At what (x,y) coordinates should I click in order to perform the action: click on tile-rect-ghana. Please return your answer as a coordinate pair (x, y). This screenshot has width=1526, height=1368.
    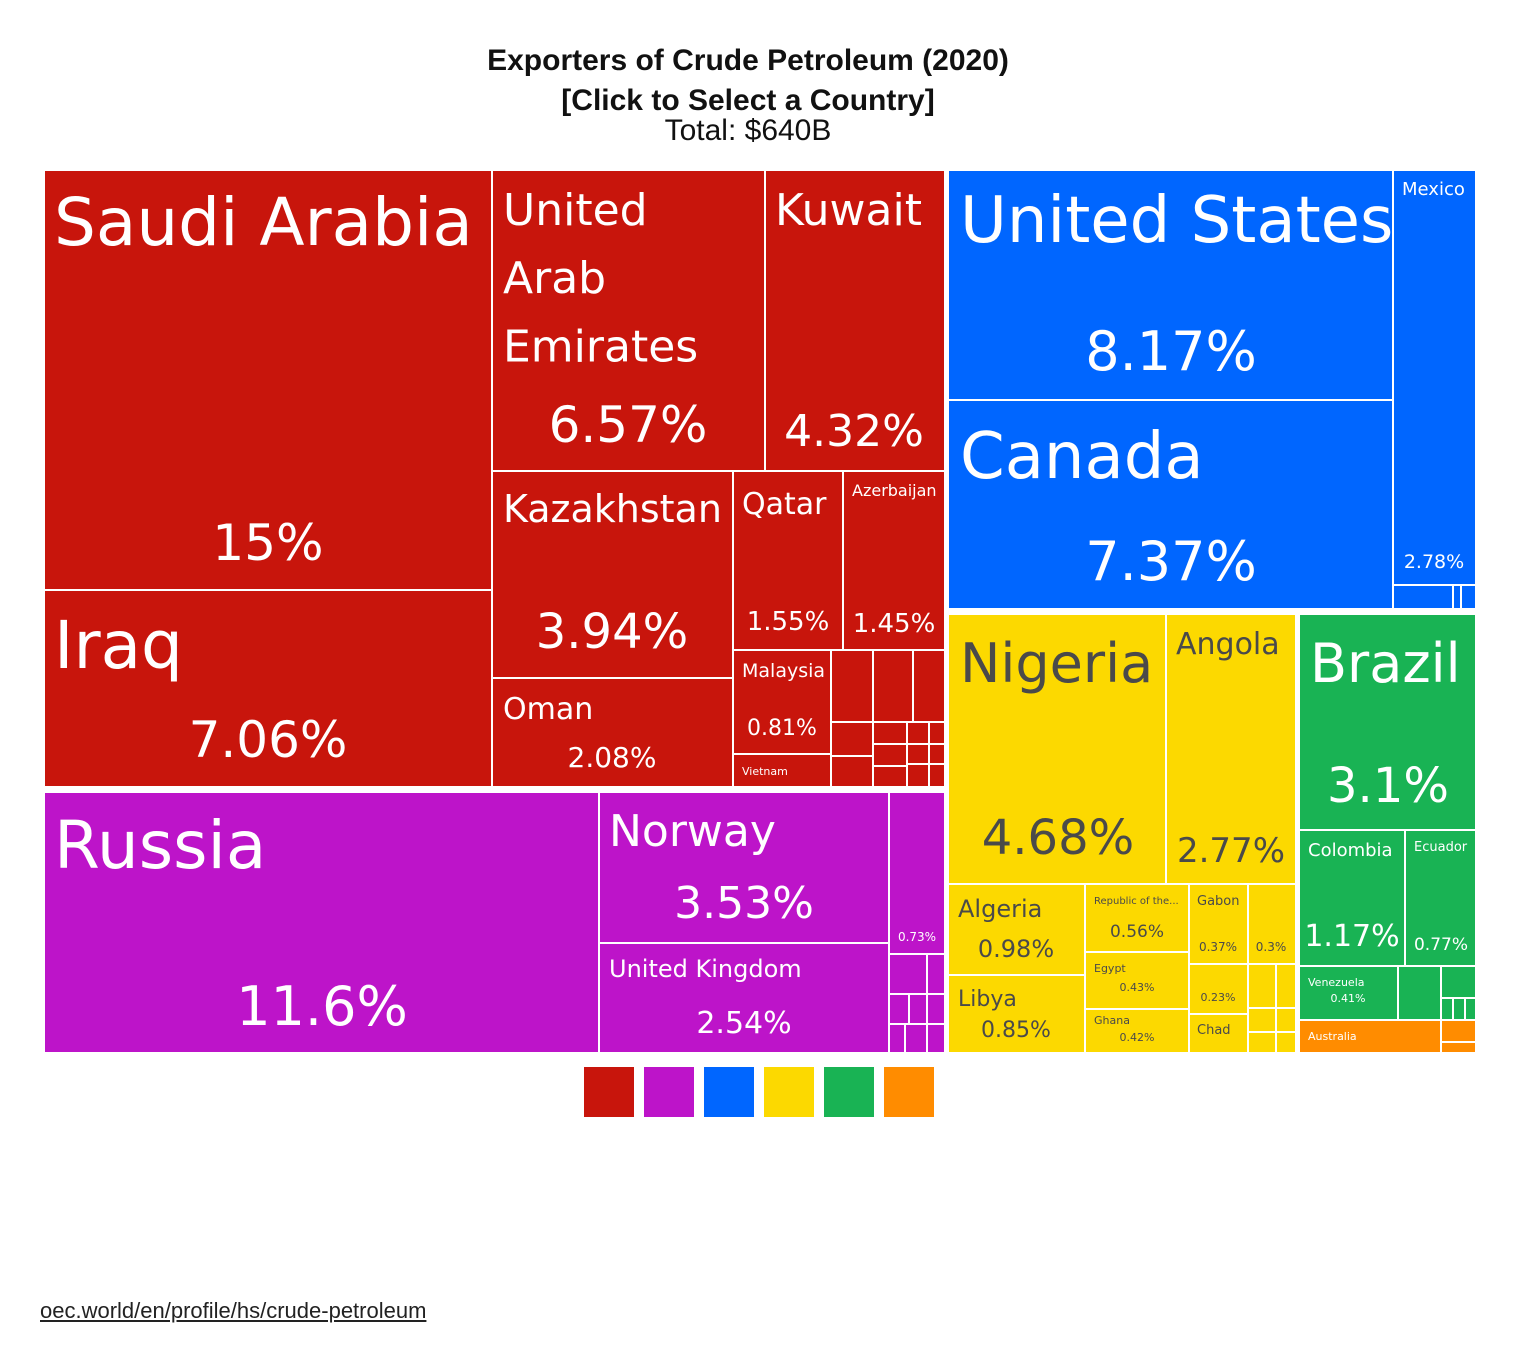
    Looking at the image, I should click on (1137, 1031).